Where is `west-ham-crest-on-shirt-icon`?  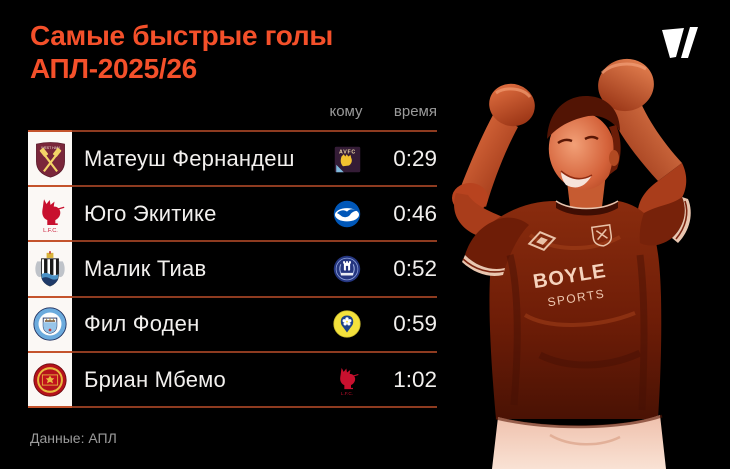
west-ham-crest-on-shirt-icon is located at coordinates (601, 235).